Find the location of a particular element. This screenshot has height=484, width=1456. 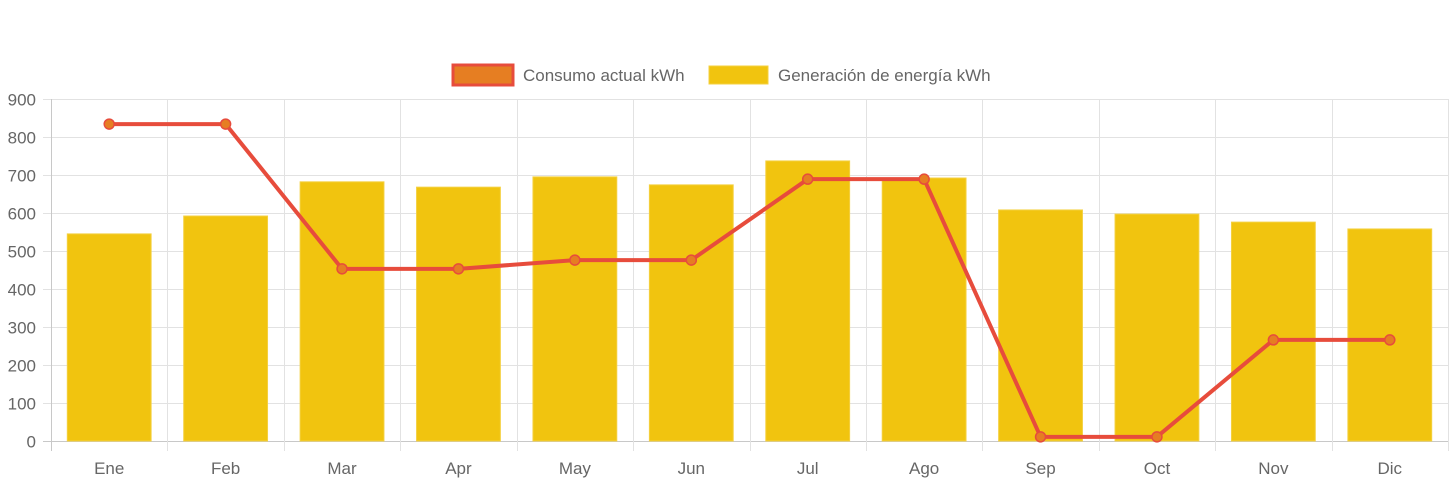

y-tick-label: 0 is located at coordinates (31, 442).